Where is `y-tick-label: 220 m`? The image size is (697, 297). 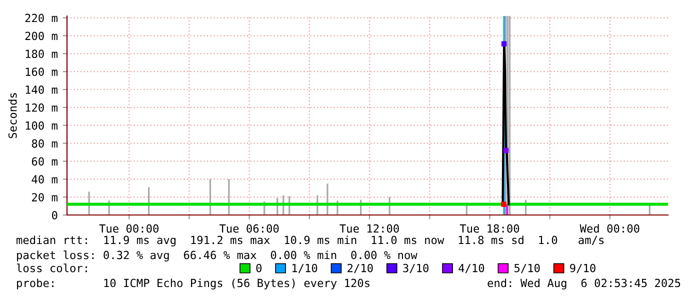 y-tick-label: 220 m is located at coordinates (41, 18).